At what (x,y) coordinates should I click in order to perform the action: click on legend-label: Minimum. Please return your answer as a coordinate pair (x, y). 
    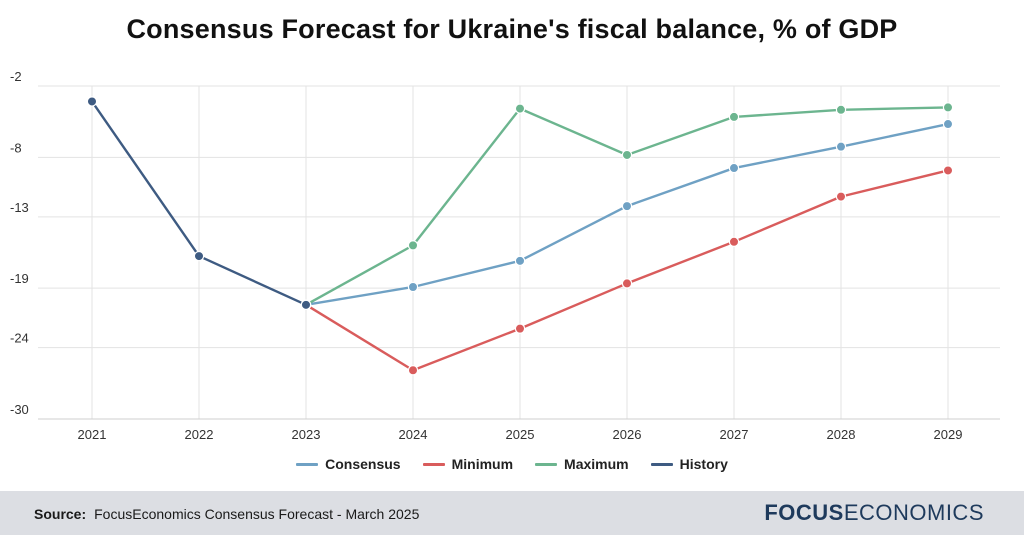
    Looking at the image, I should click on (482, 464).